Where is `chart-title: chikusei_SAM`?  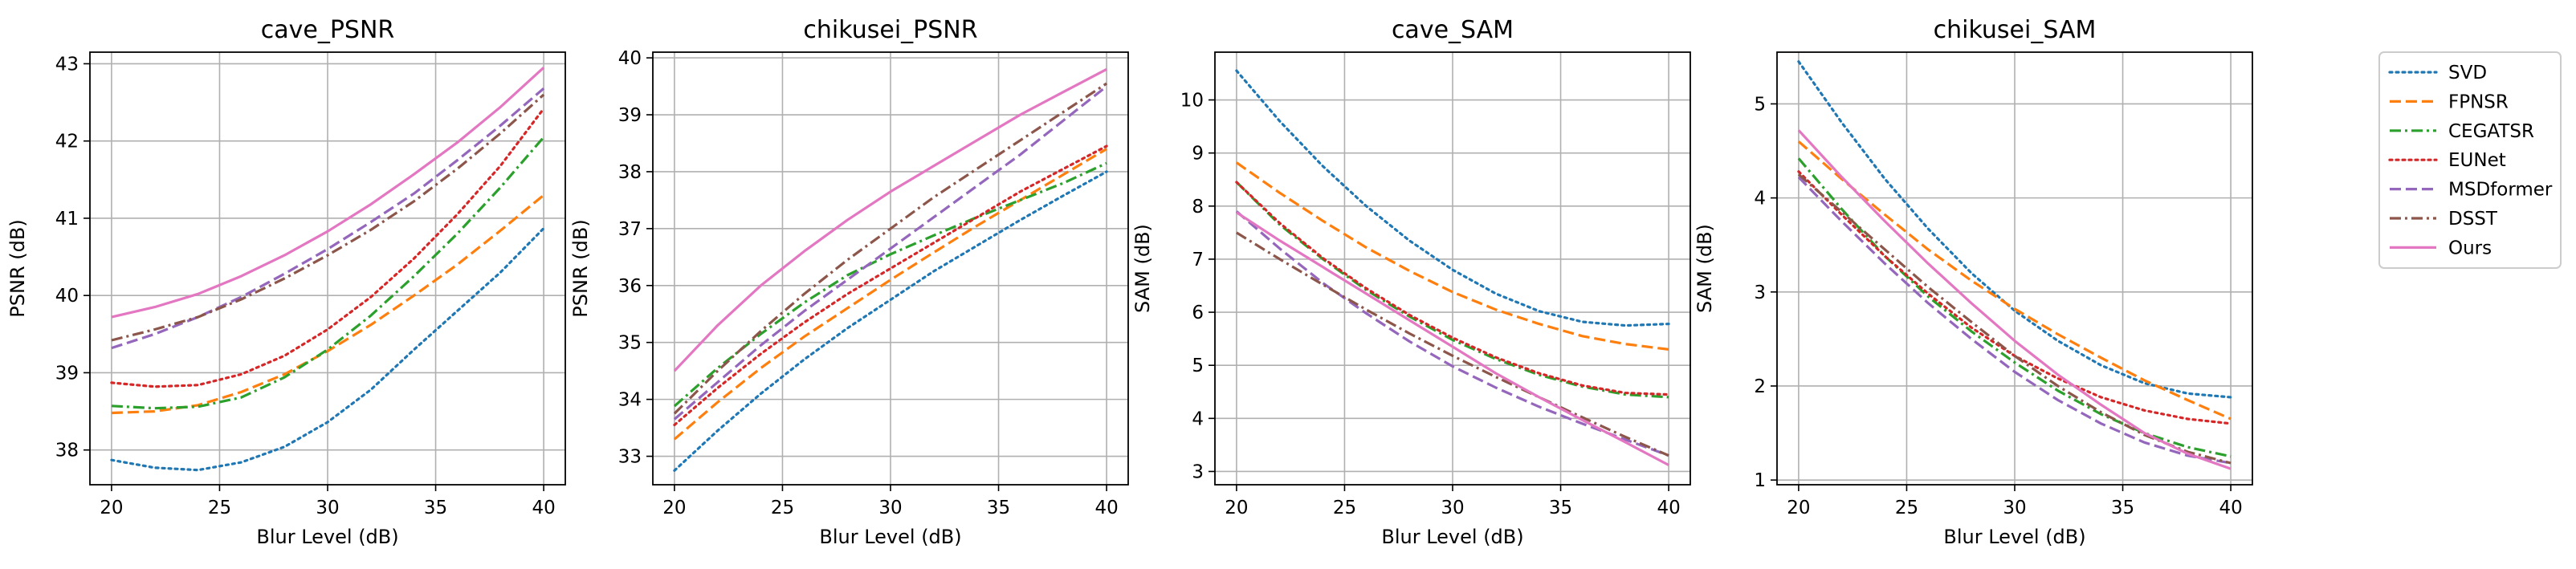
chart-title: chikusei_SAM is located at coordinates (2015, 30).